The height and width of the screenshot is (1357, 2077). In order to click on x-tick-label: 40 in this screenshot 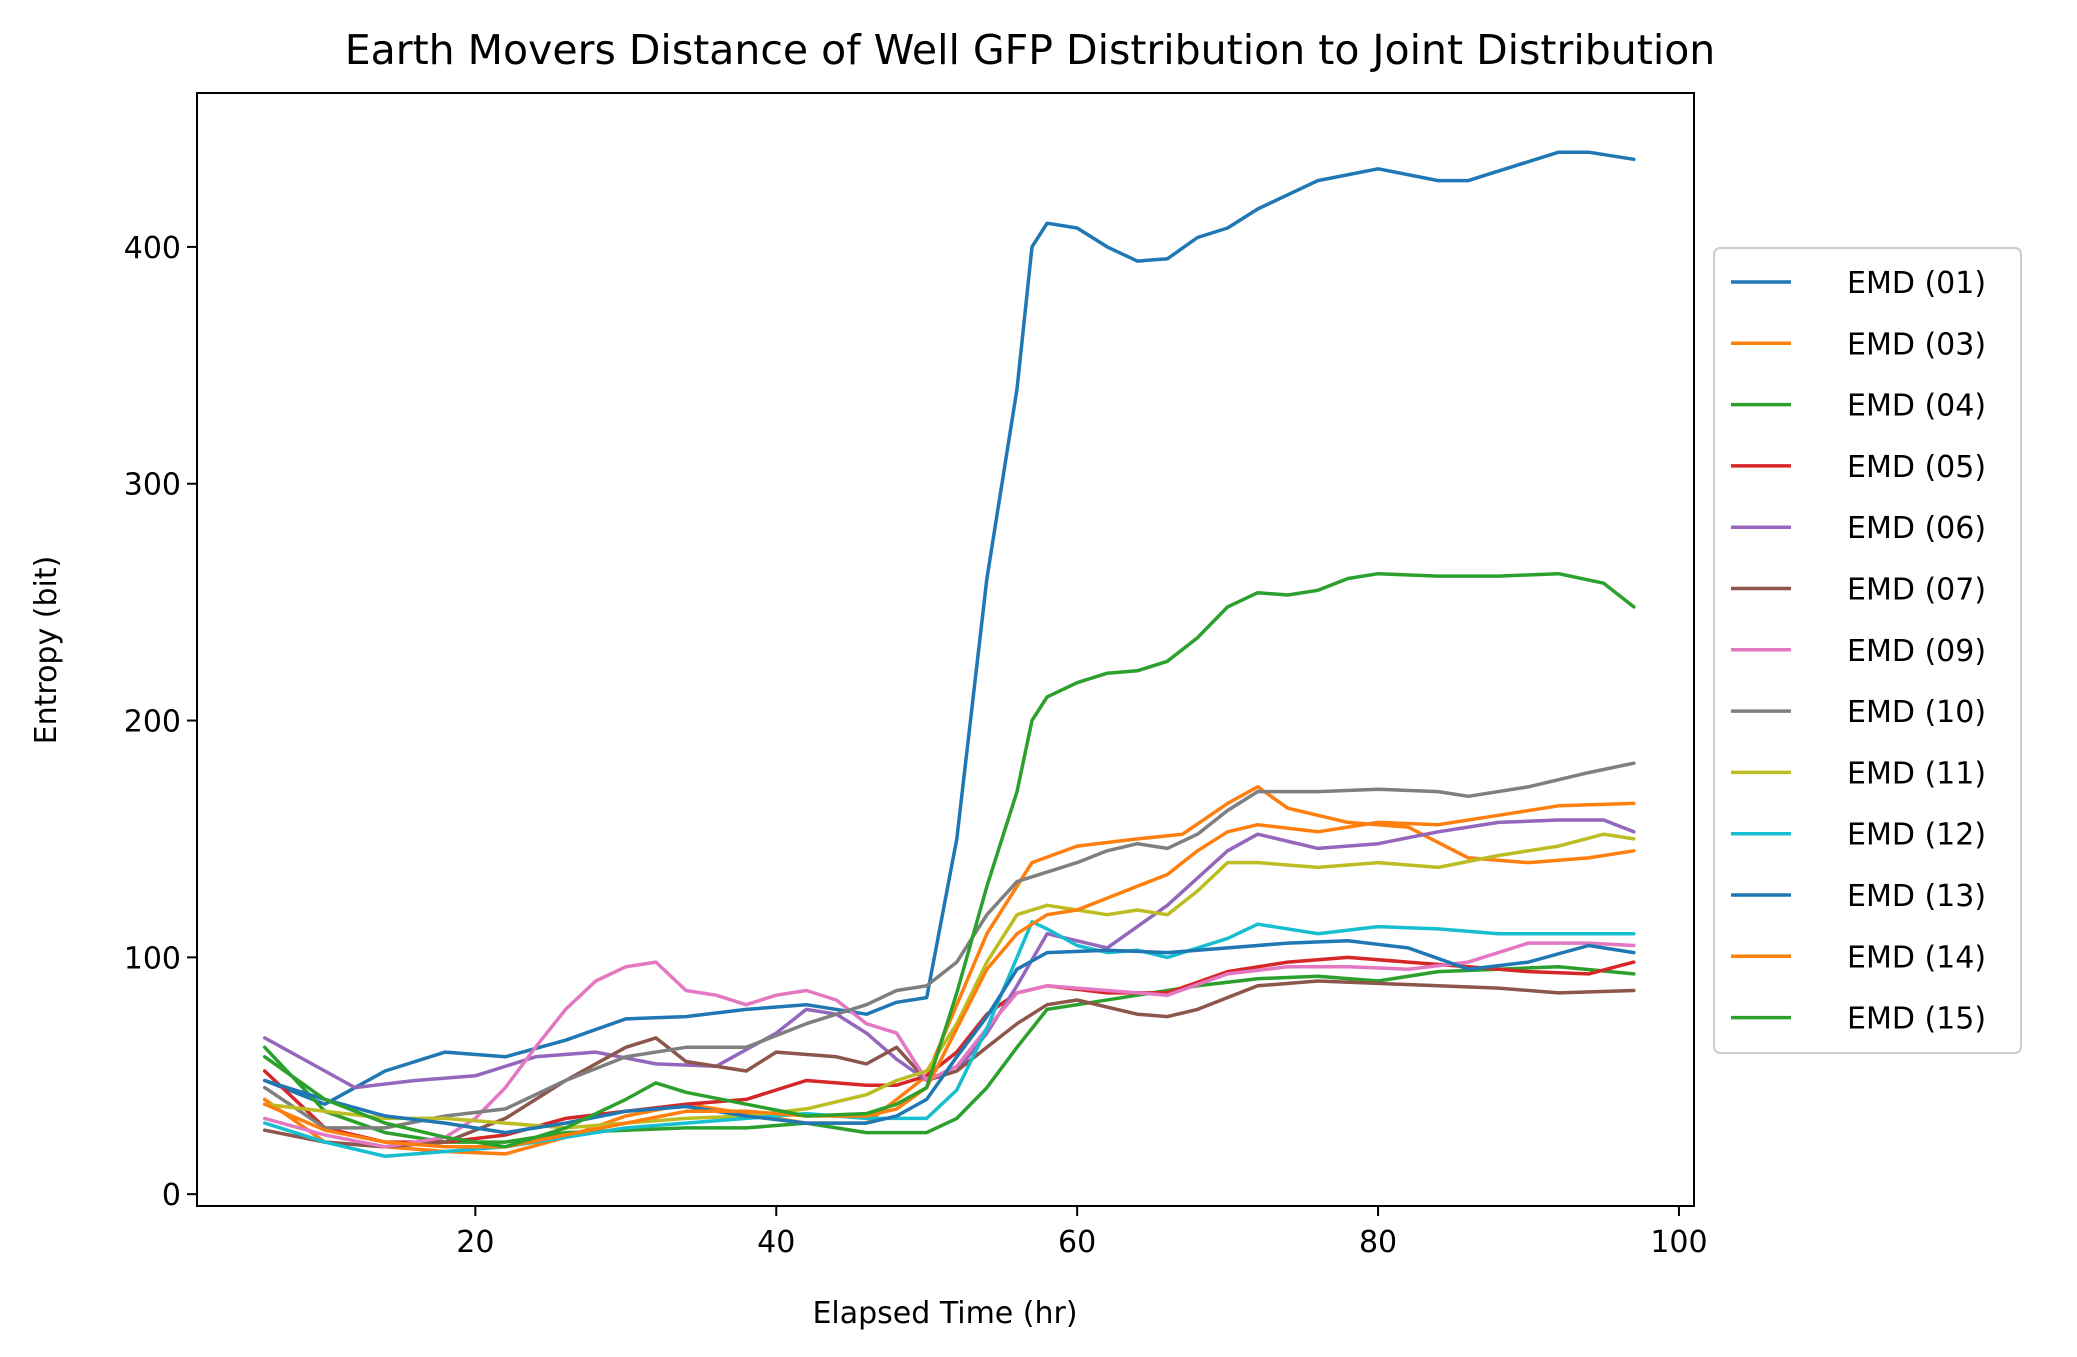, I will do `click(776, 1242)`.